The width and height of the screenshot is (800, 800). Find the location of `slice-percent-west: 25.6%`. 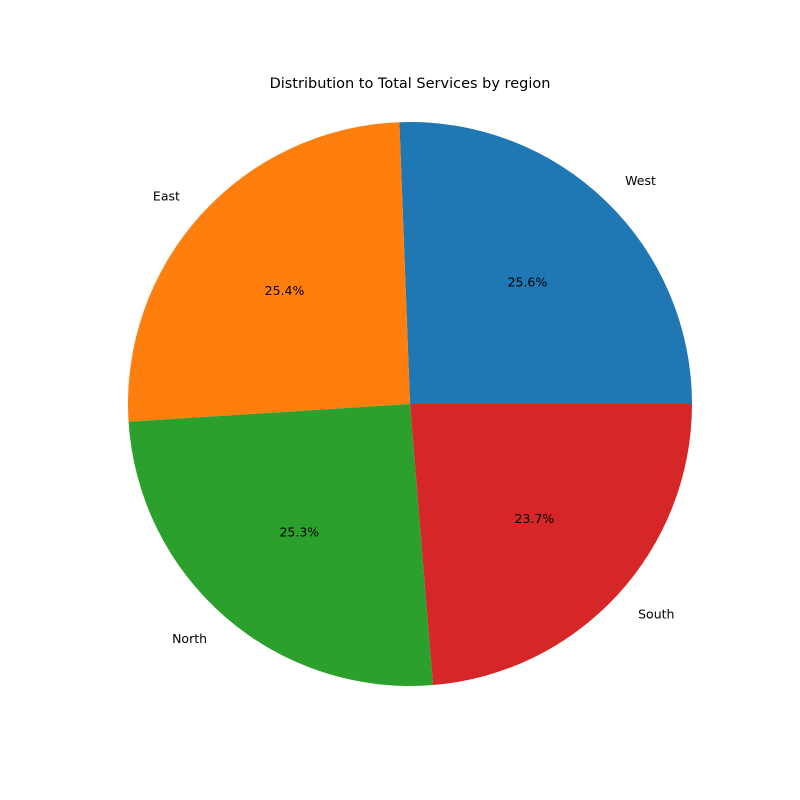

slice-percent-west: 25.6% is located at coordinates (528, 282).